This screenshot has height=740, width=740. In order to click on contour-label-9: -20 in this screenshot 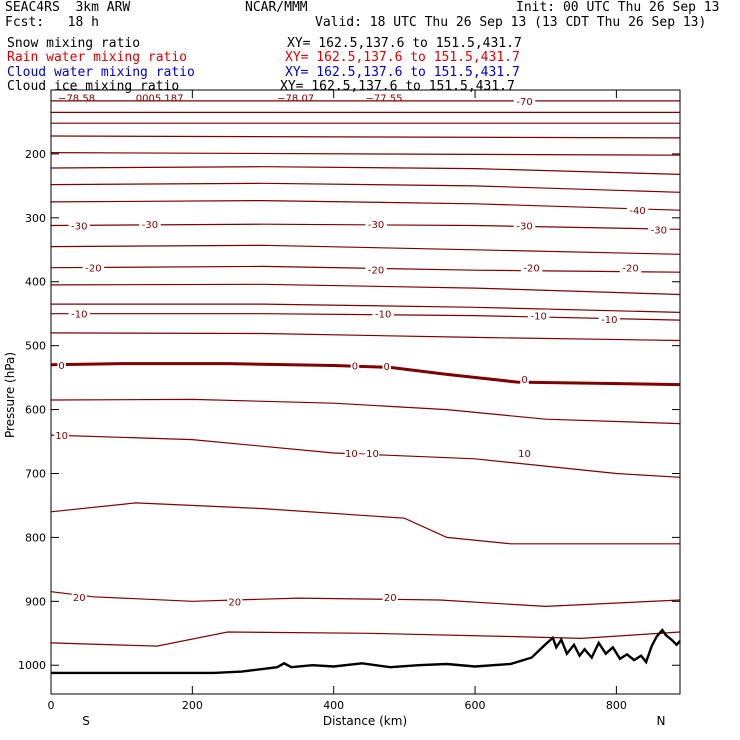, I will do `click(531, 269)`.